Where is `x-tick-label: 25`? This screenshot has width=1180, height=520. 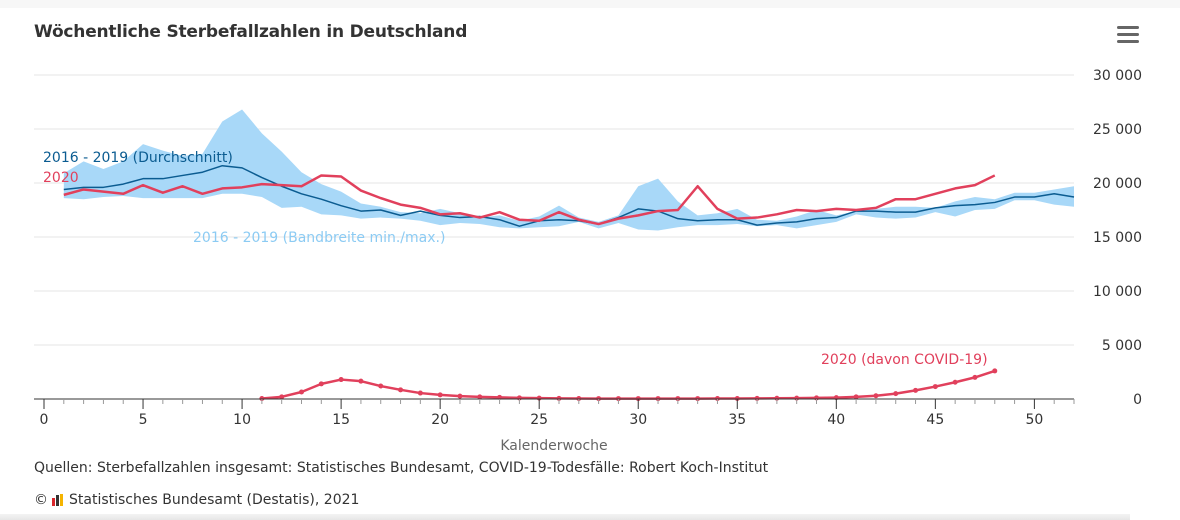 x-tick-label: 25 is located at coordinates (539, 420).